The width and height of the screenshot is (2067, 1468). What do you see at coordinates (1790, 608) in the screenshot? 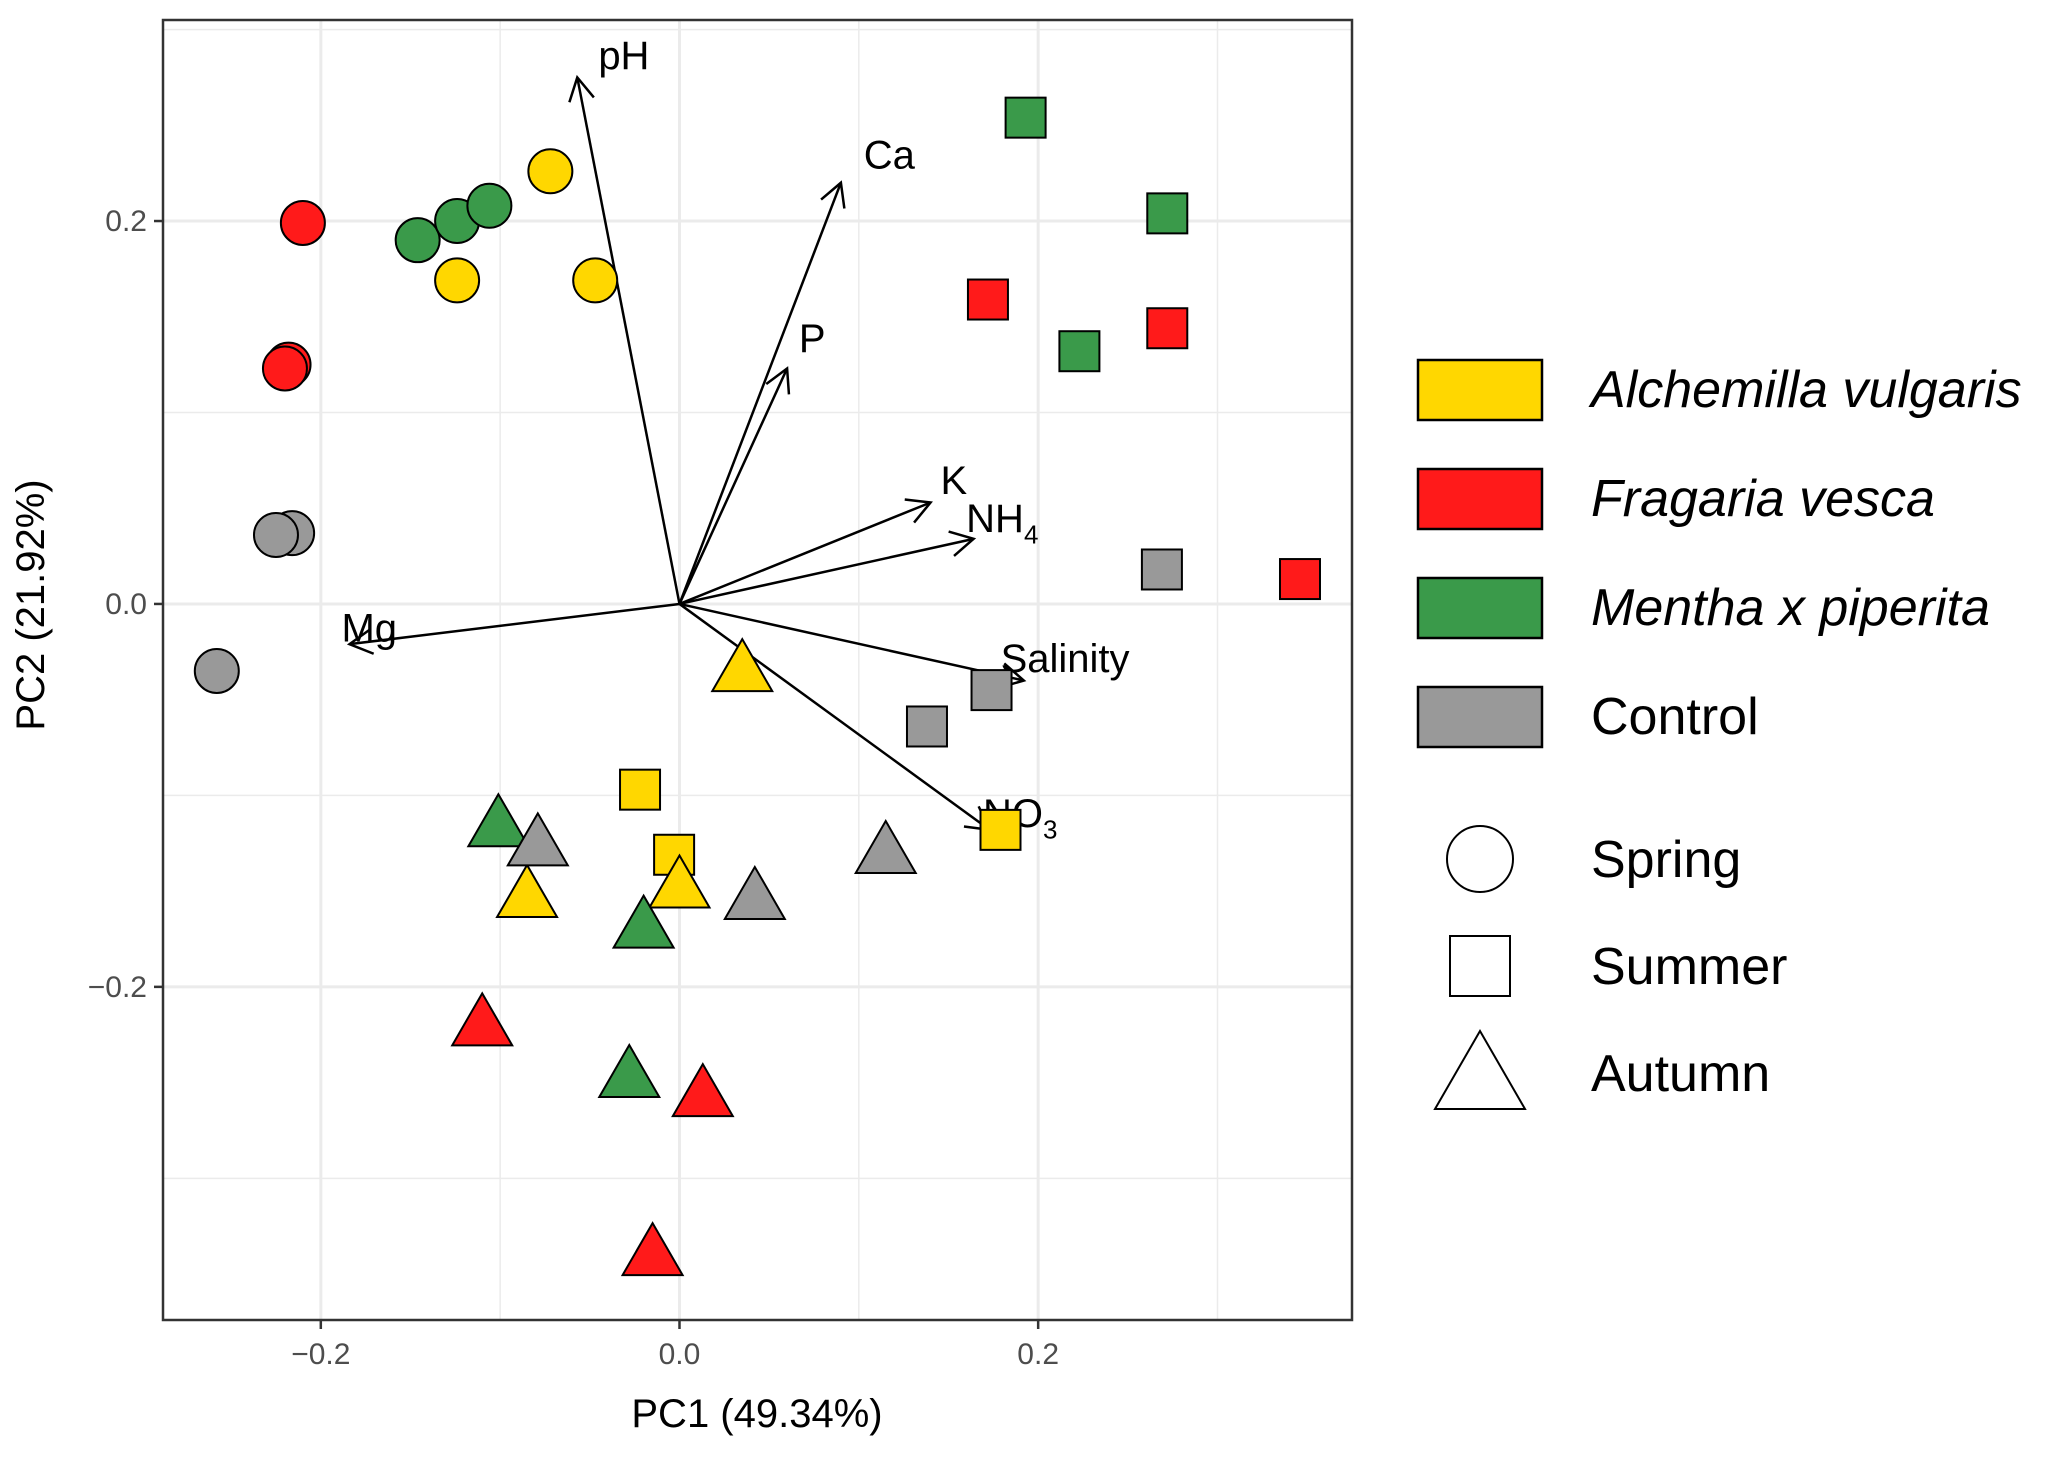
I see `legend-label: Mentha x piperita` at bounding box center [1790, 608].